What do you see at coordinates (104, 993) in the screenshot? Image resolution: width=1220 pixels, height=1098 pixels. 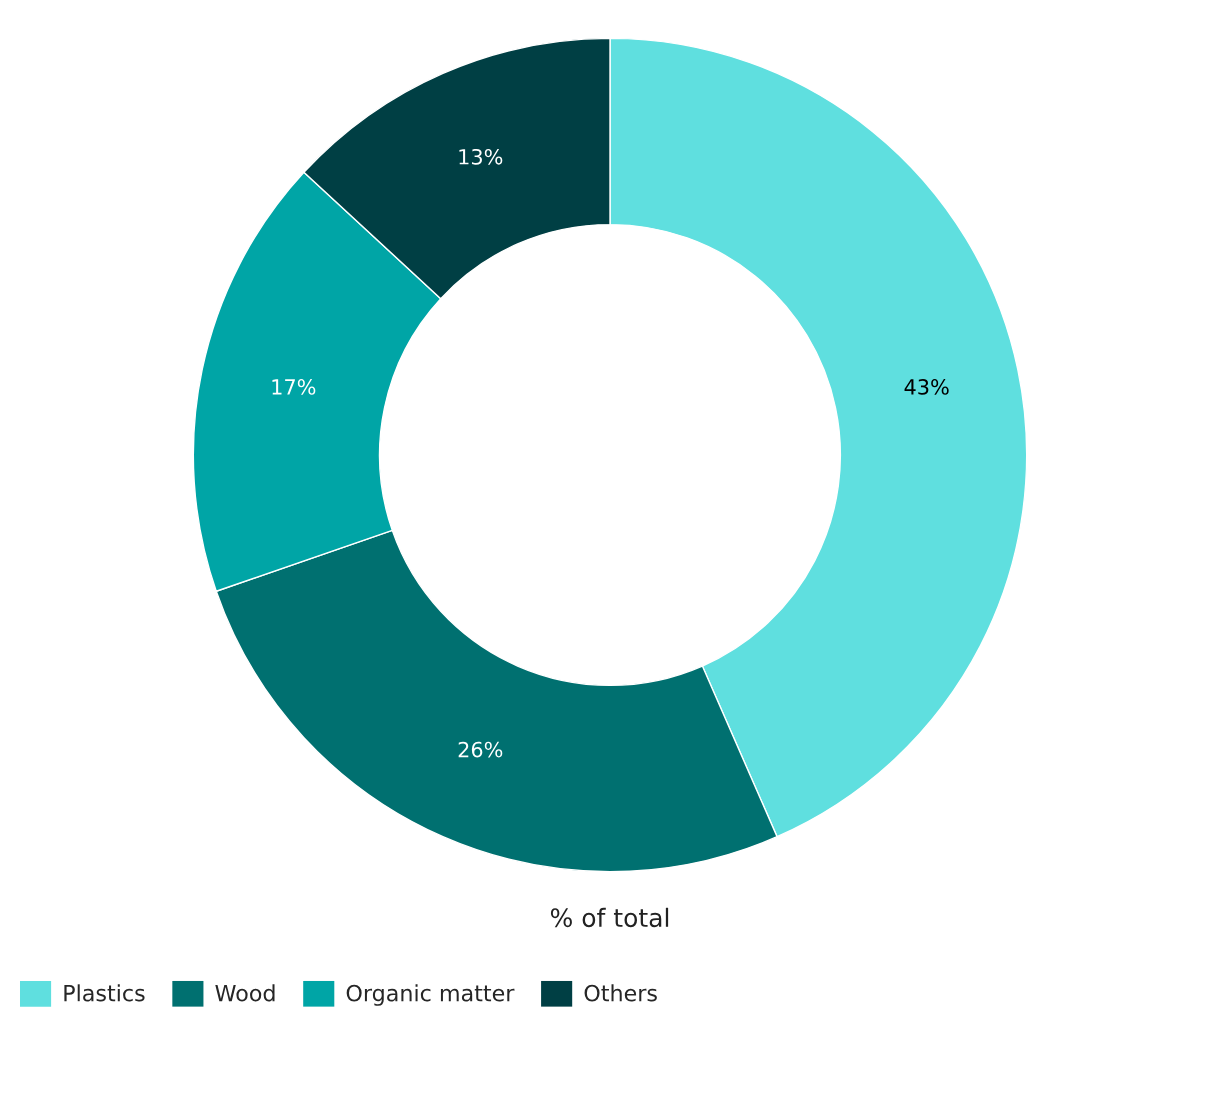 I see `legend-label: Plastics` at bounding box center [104, 993].